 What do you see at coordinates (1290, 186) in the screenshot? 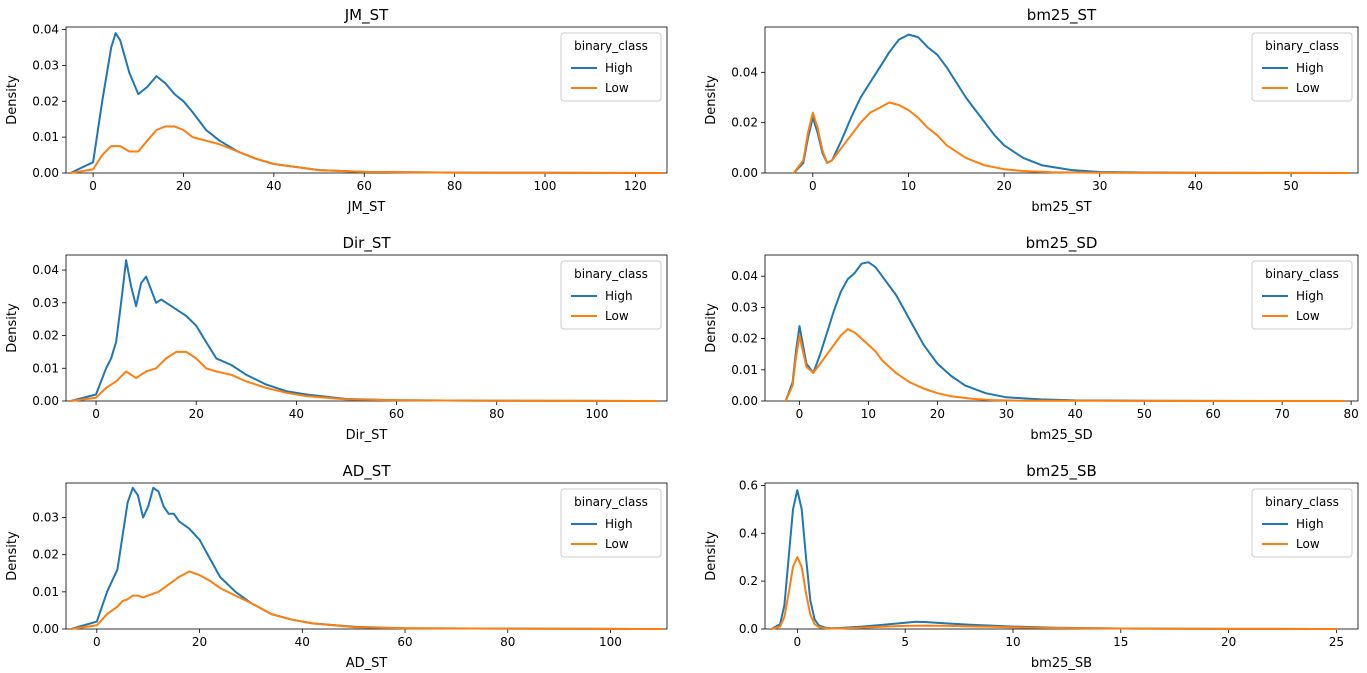
I see `chart-2-xtick-label-5: 50` at bounding box center [1290, 186].